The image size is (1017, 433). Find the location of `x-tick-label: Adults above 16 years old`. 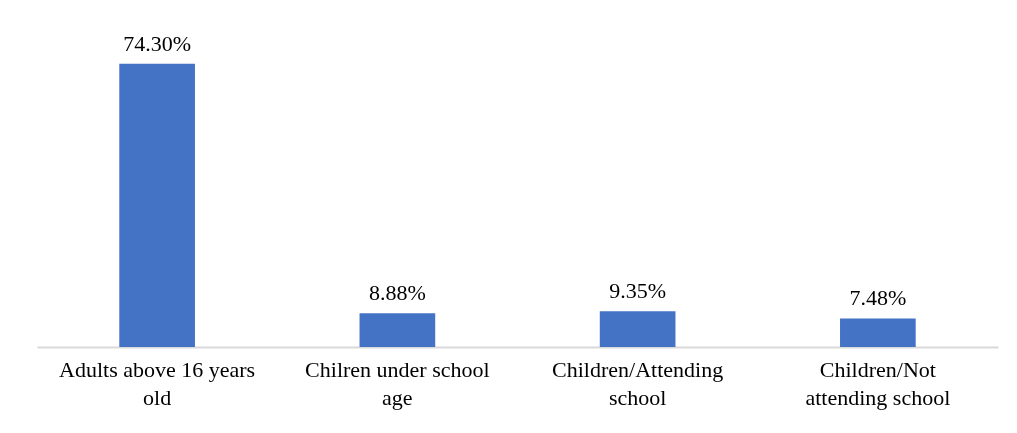

x-tick-label: Adults above 16 years old is located at coordinates (157, 383).